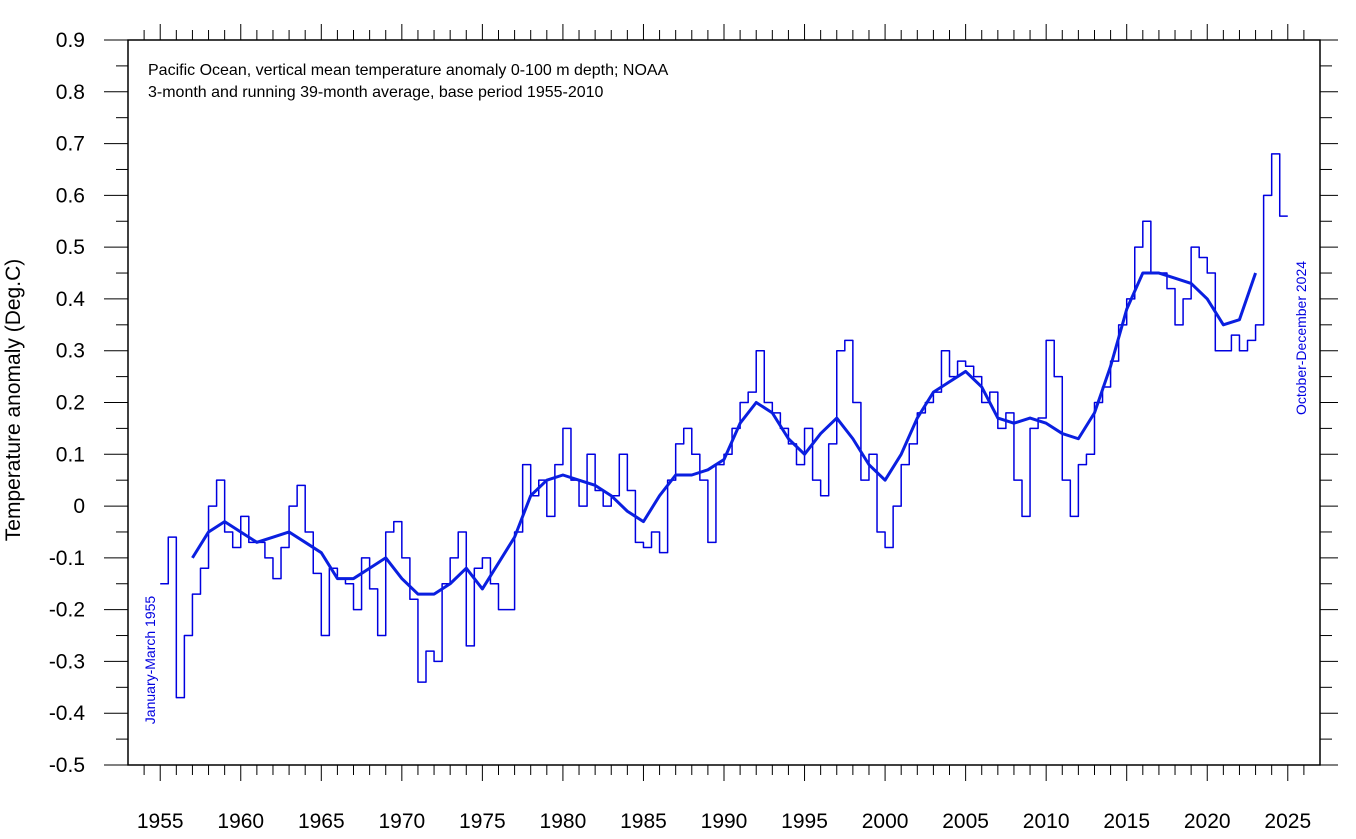 The width and height of the screenshot is (1356, 839). Describe the element at coordinates (70, 144) in the screenshot. I see `y-tick-label: 0.7` at that location.